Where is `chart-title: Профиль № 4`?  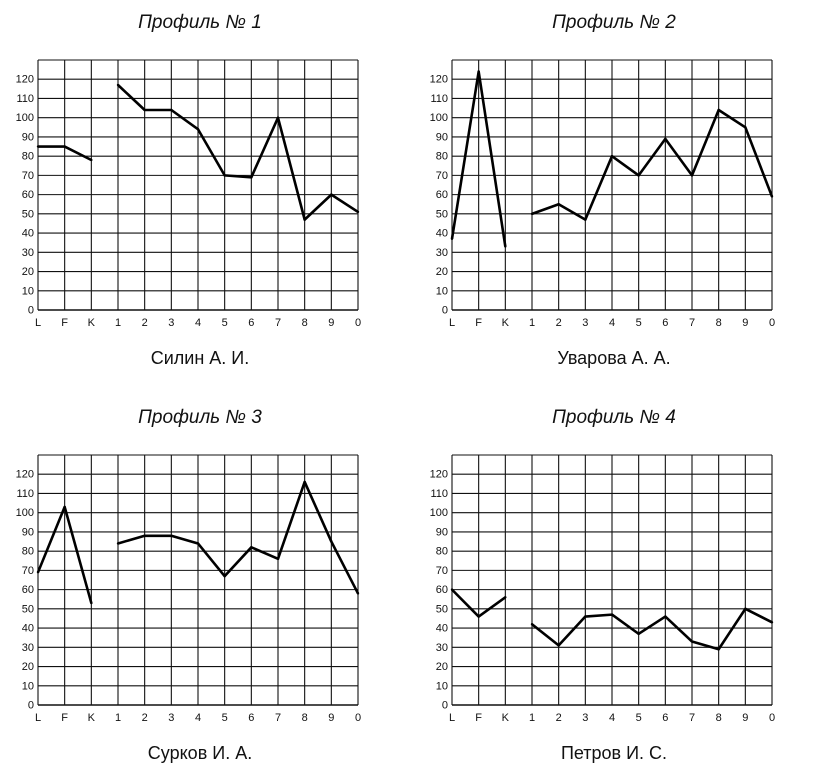
chart-title: Профиль № 4 is located at coordinates (614, 417).